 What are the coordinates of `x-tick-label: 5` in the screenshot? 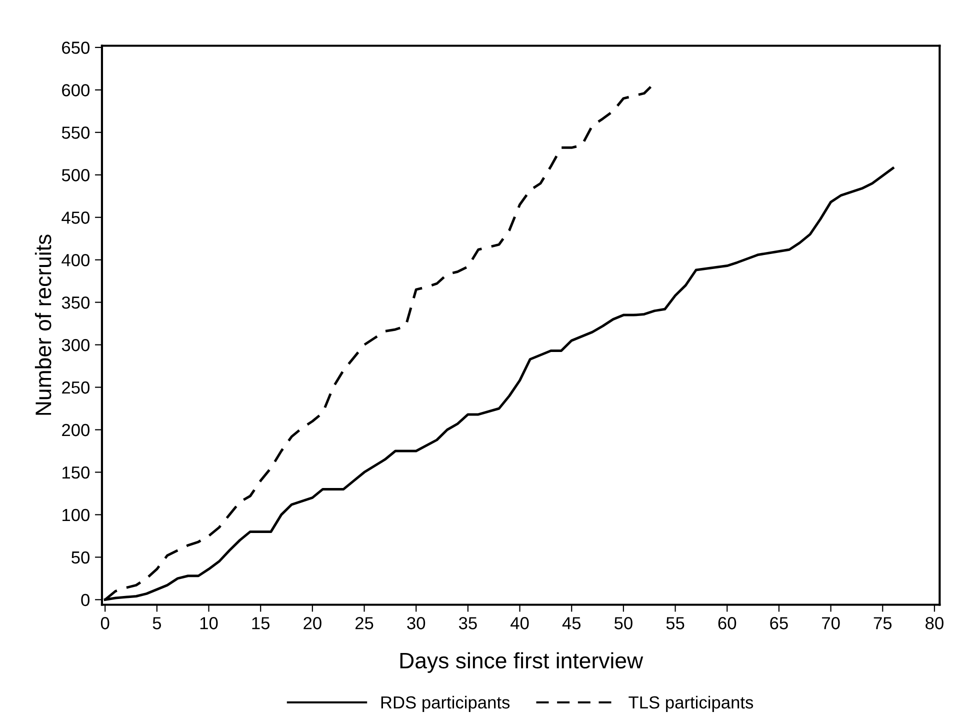 It's located at (157, 623).